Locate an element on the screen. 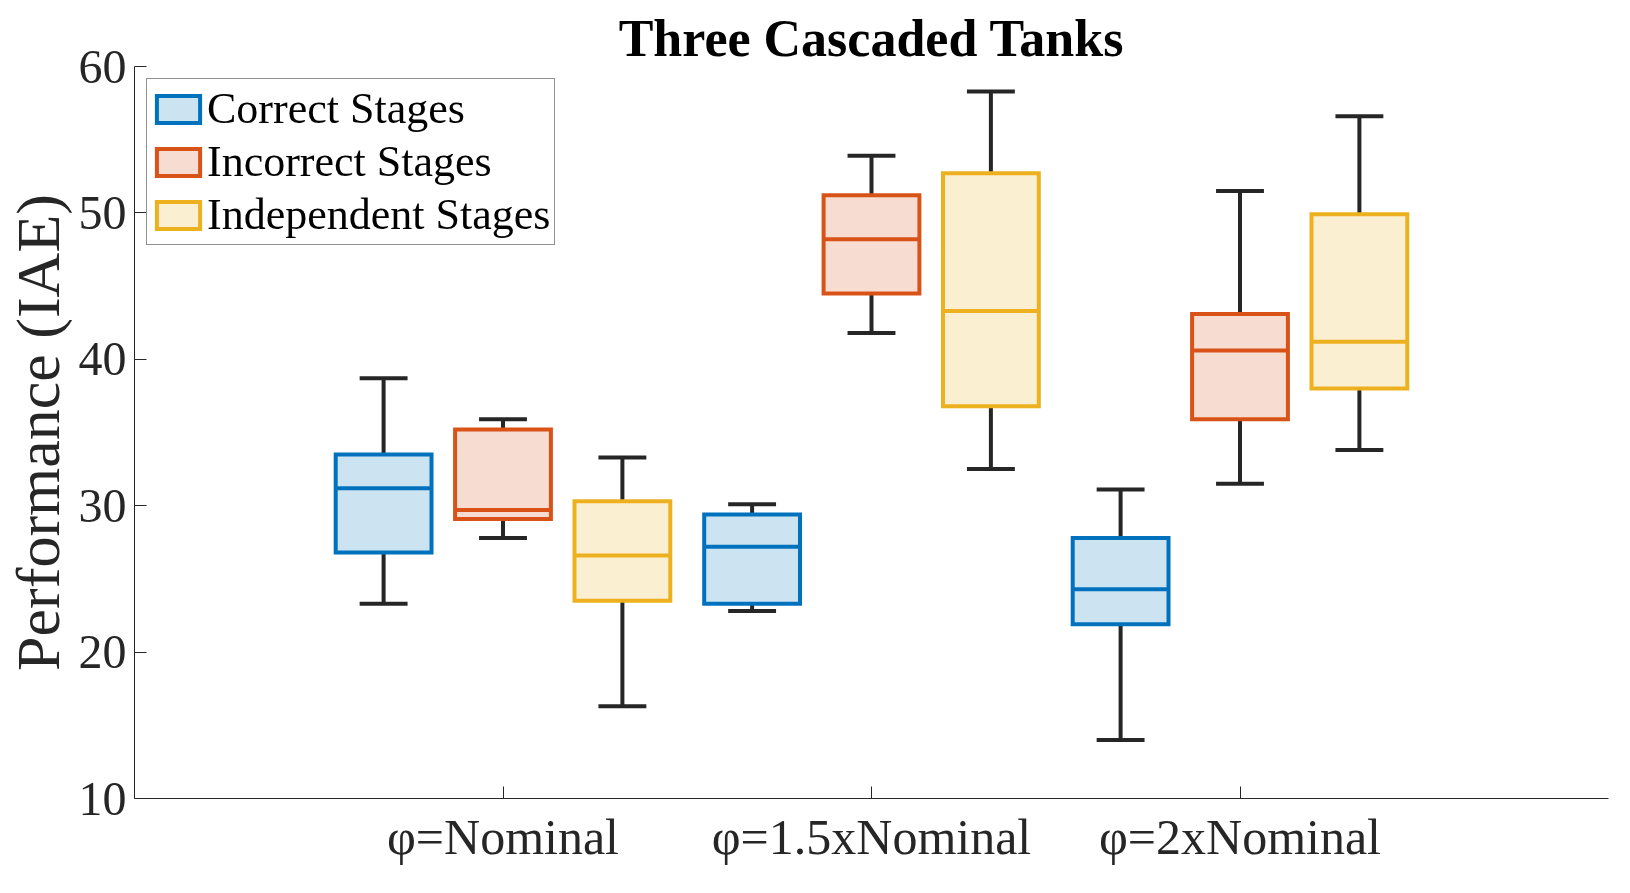 This screenshot has width=1630, height=893. legend-label: Independent Stages is located at coordinates (379, 214).